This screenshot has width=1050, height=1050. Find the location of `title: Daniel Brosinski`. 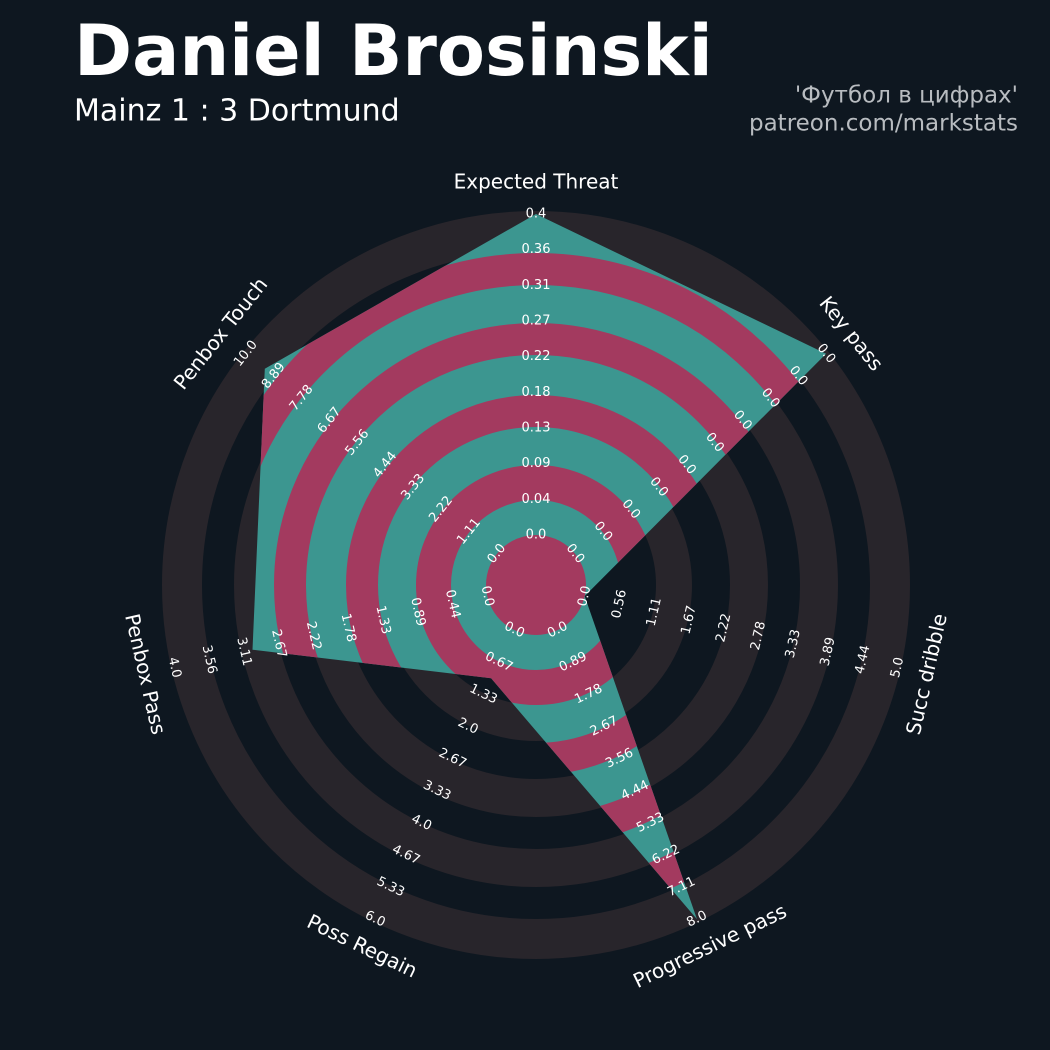

title: Daniel Brosinski is located at coordinates (393, 51).